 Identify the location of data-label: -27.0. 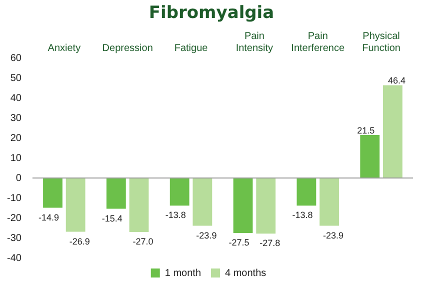
(143, 241).